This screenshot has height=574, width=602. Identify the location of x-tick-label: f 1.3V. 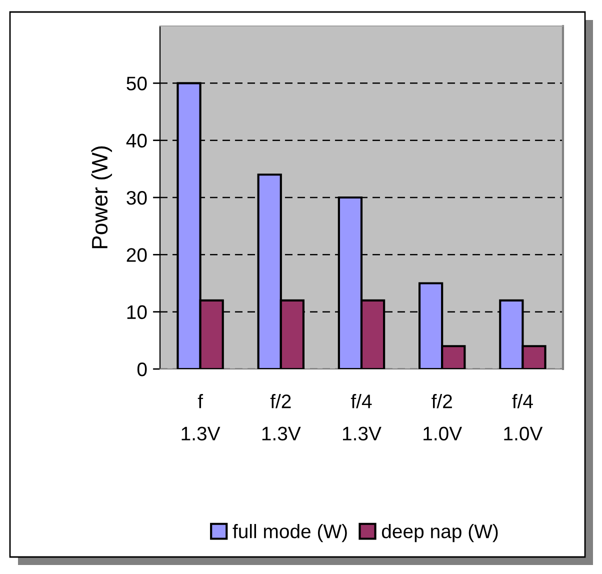
(201, 417).